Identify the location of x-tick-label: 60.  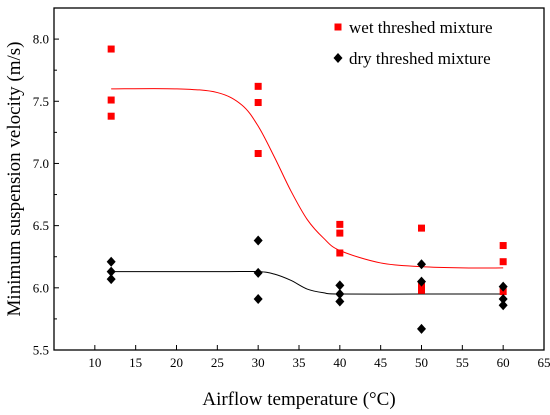
(503, 362).